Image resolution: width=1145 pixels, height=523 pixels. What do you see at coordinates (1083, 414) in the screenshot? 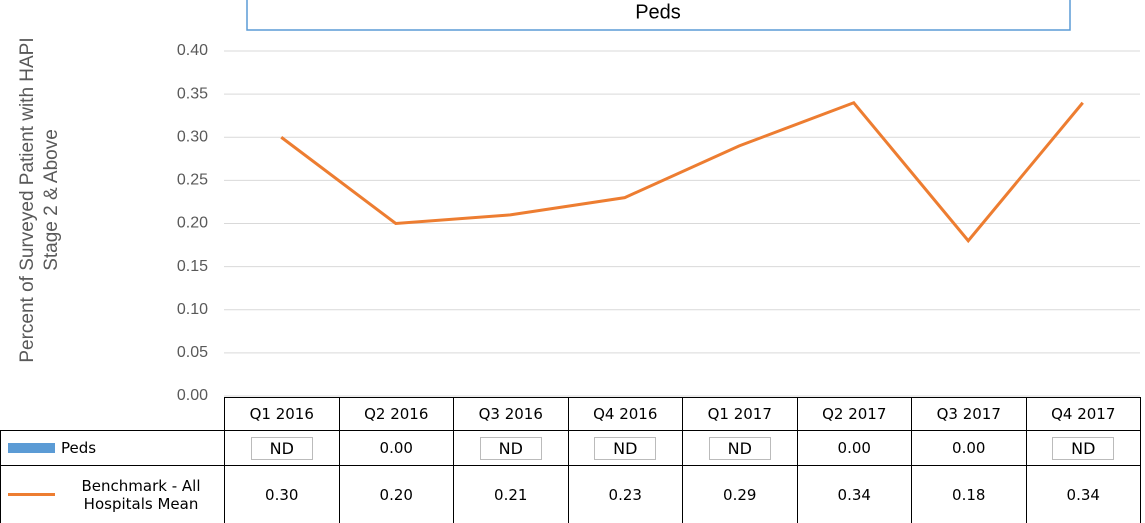
I see `x-tick-label: Q4 2017` at bounding box center [1083, 414].